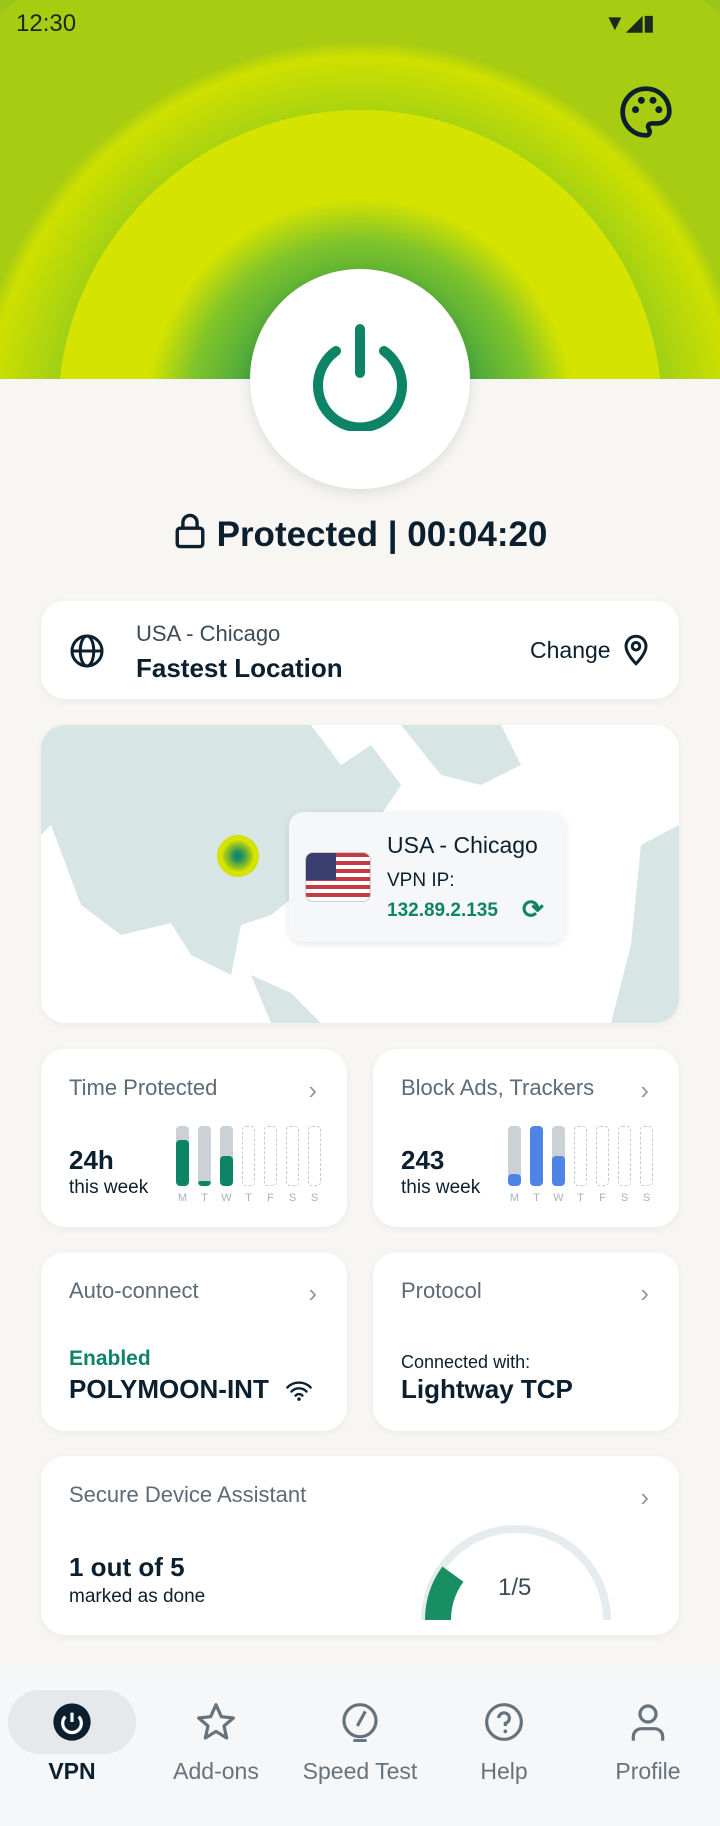 This screenshot has width=720, height=1826. Describe the element at coordinates (477, 534) in the screenshot. I see `timer: 00:04:20` at that location.